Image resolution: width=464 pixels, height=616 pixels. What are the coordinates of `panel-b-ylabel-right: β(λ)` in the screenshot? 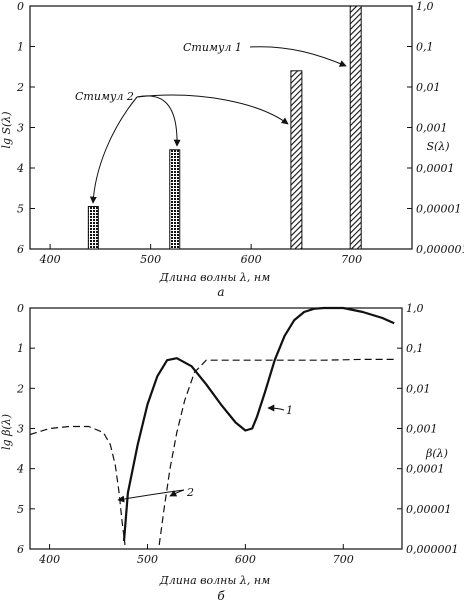 It's located at (436, 453).